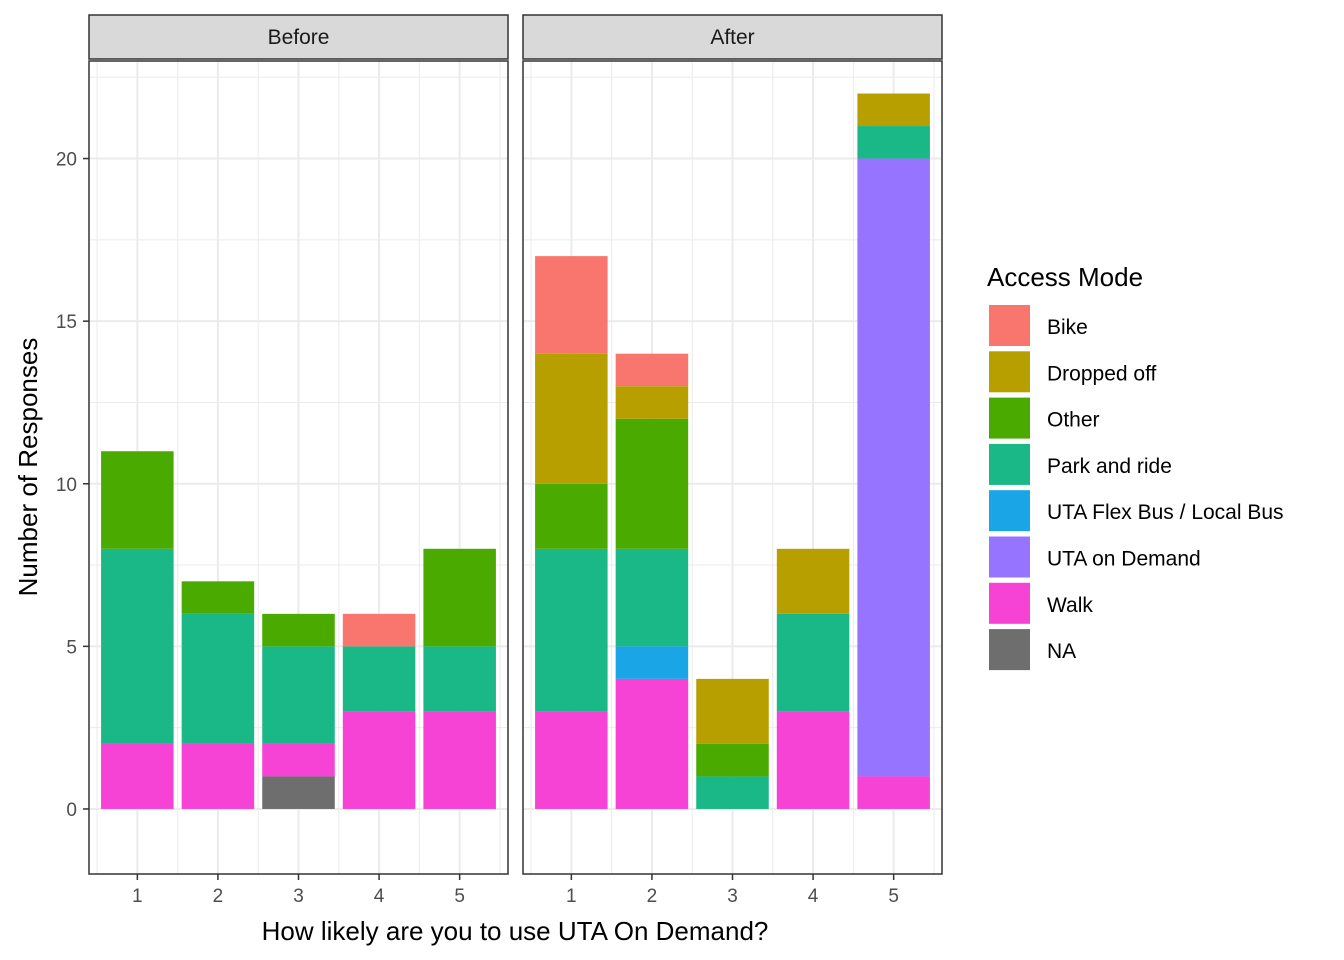  Describe the element at coordinates (1070, 605) in the screenshot. I see `legend-label: Walk` at that location.